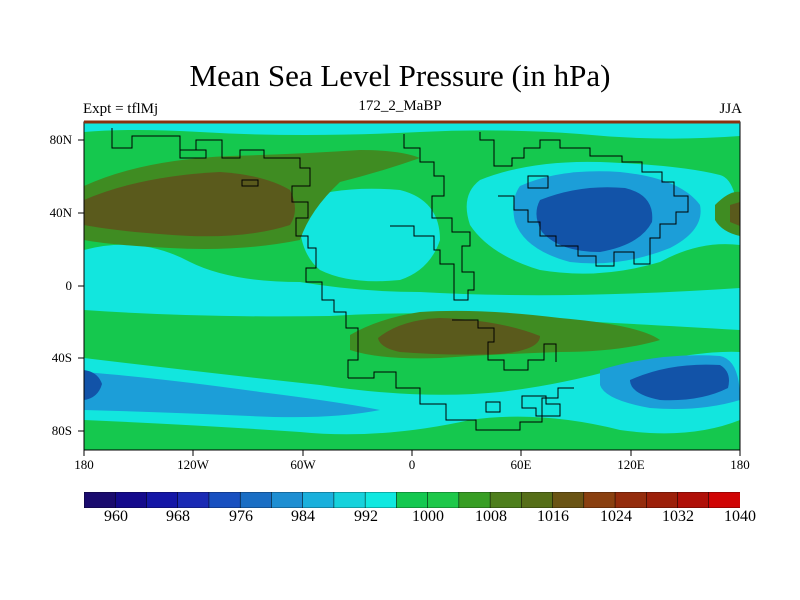 This screenshot has width=800, height=600. What do you see at coordinates (178, 516) in the screenshot?
I see `colorbar-label-968: 968` at bounding box center [178, 516].